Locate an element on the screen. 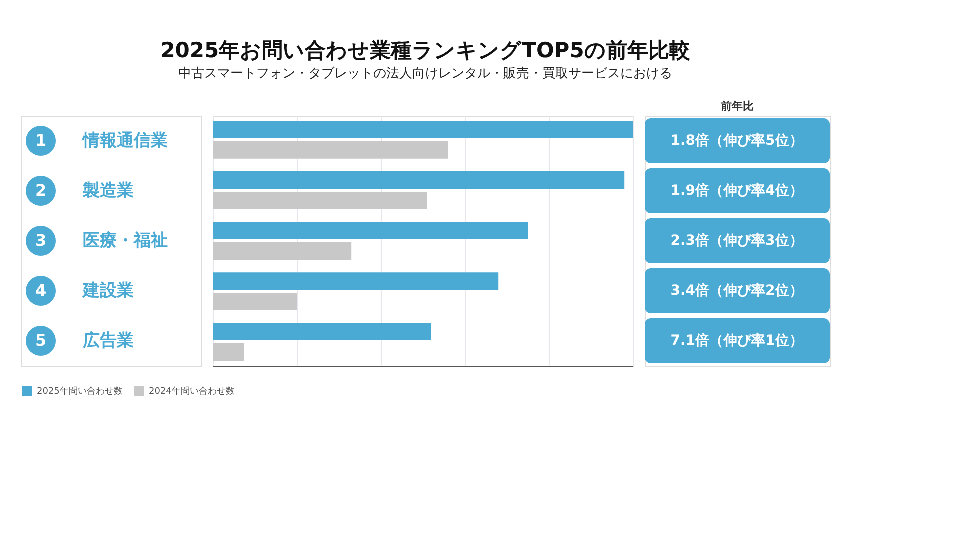  text: 1.8倍（伸び率5位） is located at coordinates (737, 140).